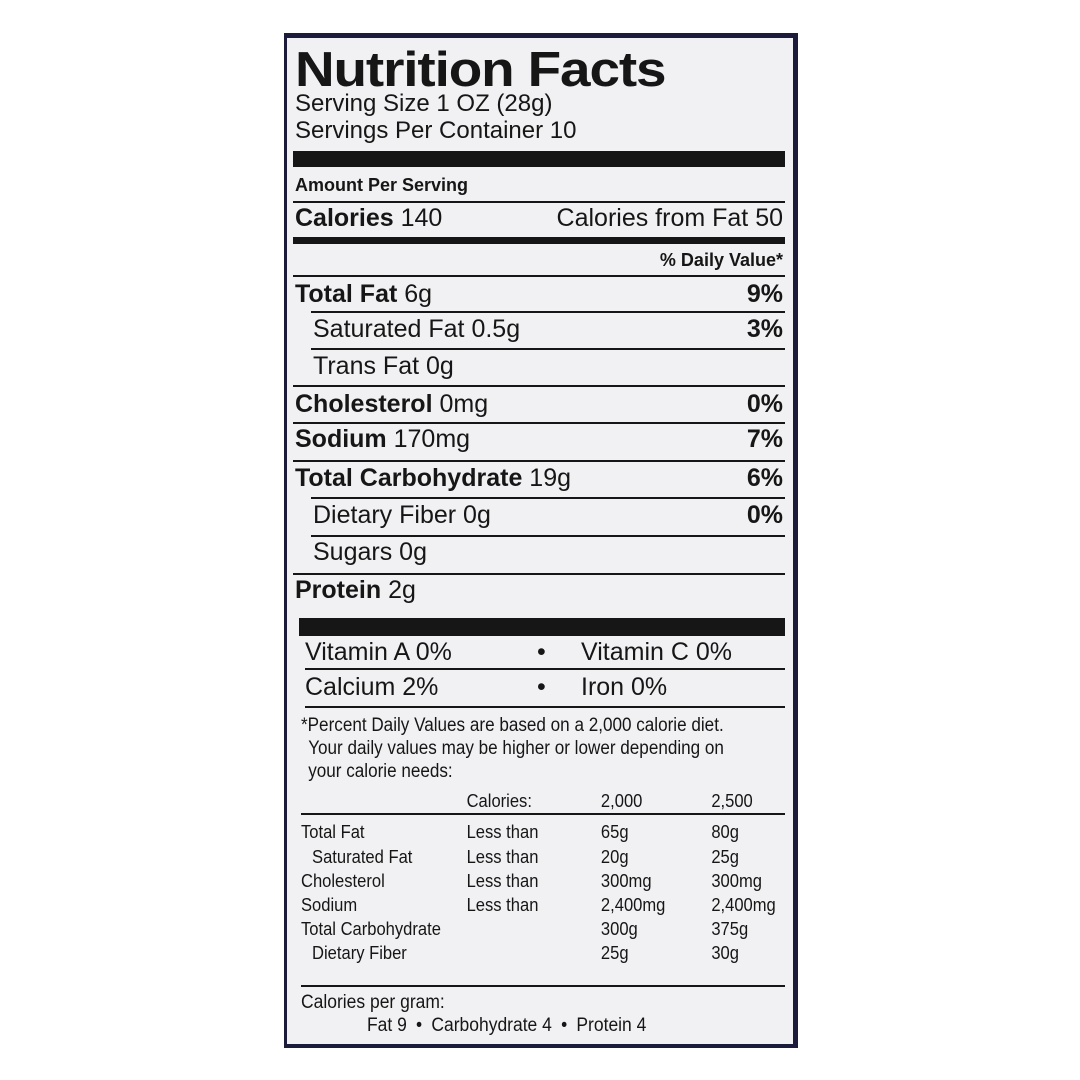 This screenshot has width=1080, height=1080. I want to click on dv-nutrient: Cholesterol, so click(343, 881).